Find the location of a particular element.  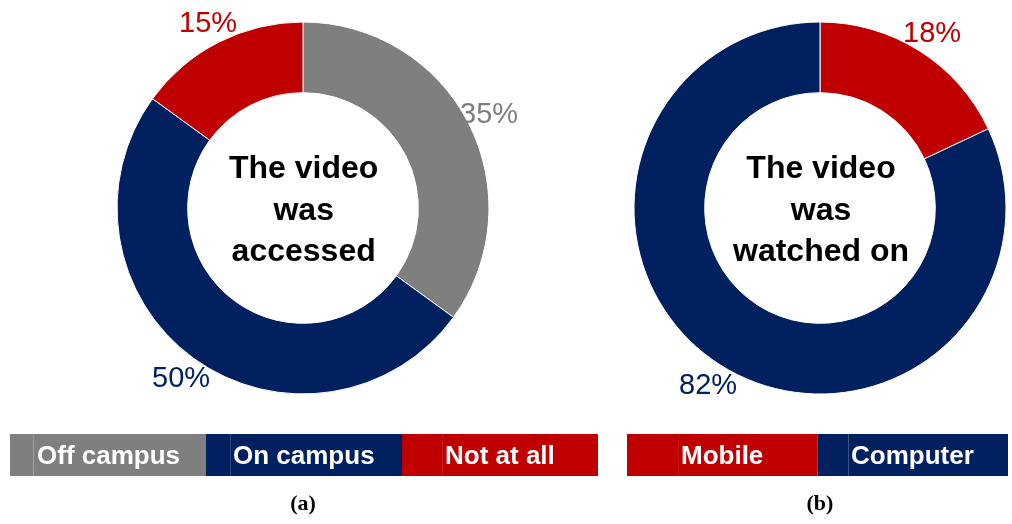

legend-label: Off campus is located at coordinates (109, 455).